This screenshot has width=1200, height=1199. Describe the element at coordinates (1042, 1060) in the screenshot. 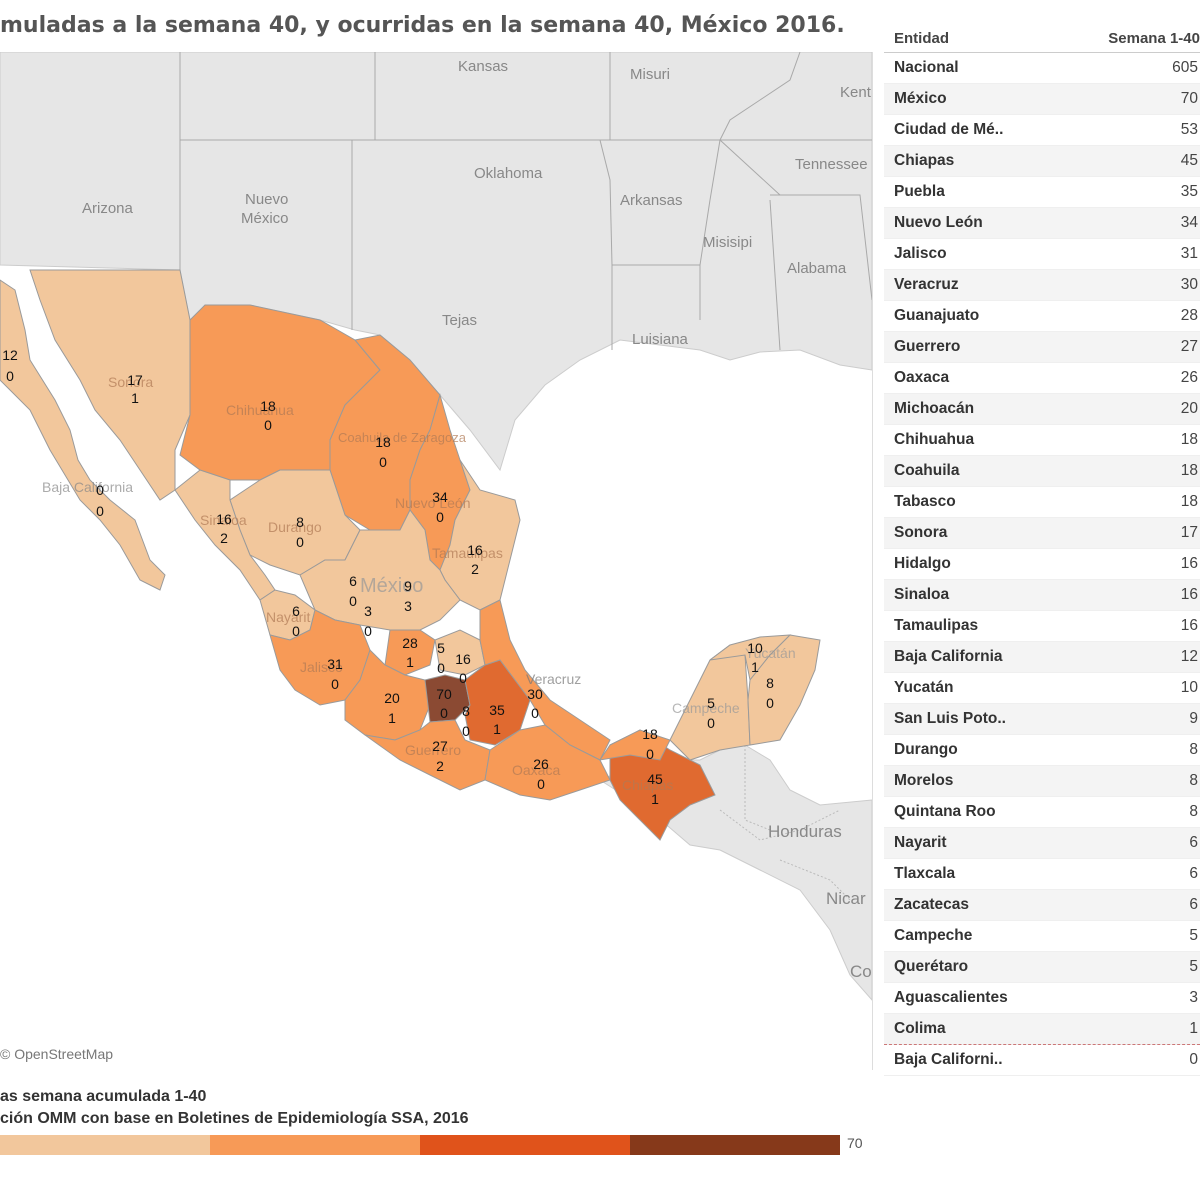

I see `table-row: Baja Californi.. 0` at that location.